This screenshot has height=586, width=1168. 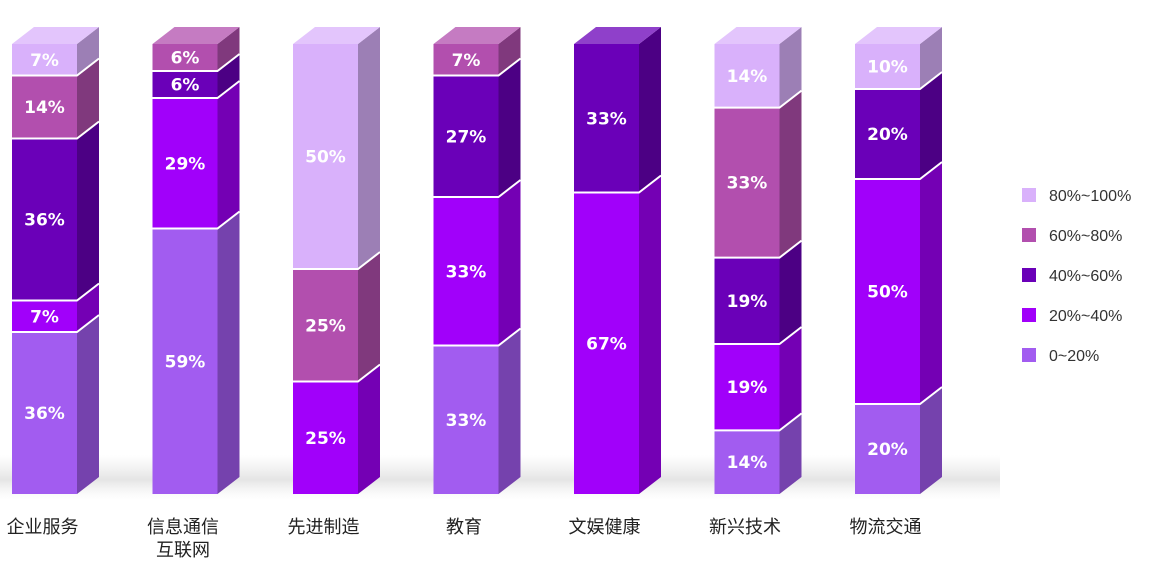 I want to click on bar-4: 33% 33% 27% 7%, so click(x=477, y=260).